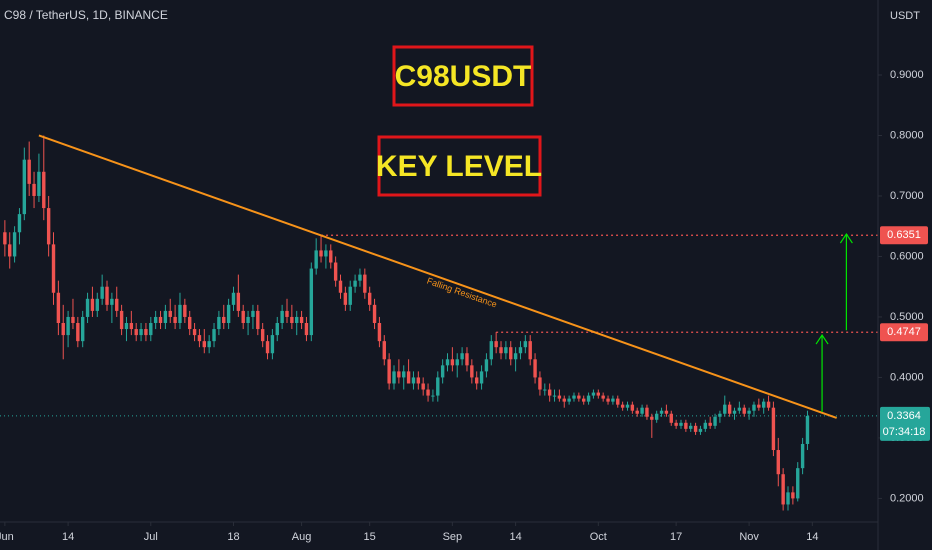 The height and width of the screenshot is (550, 932). Describe the element at coordinates (459, 166) in the screenshot. I see `title-box` at that location.